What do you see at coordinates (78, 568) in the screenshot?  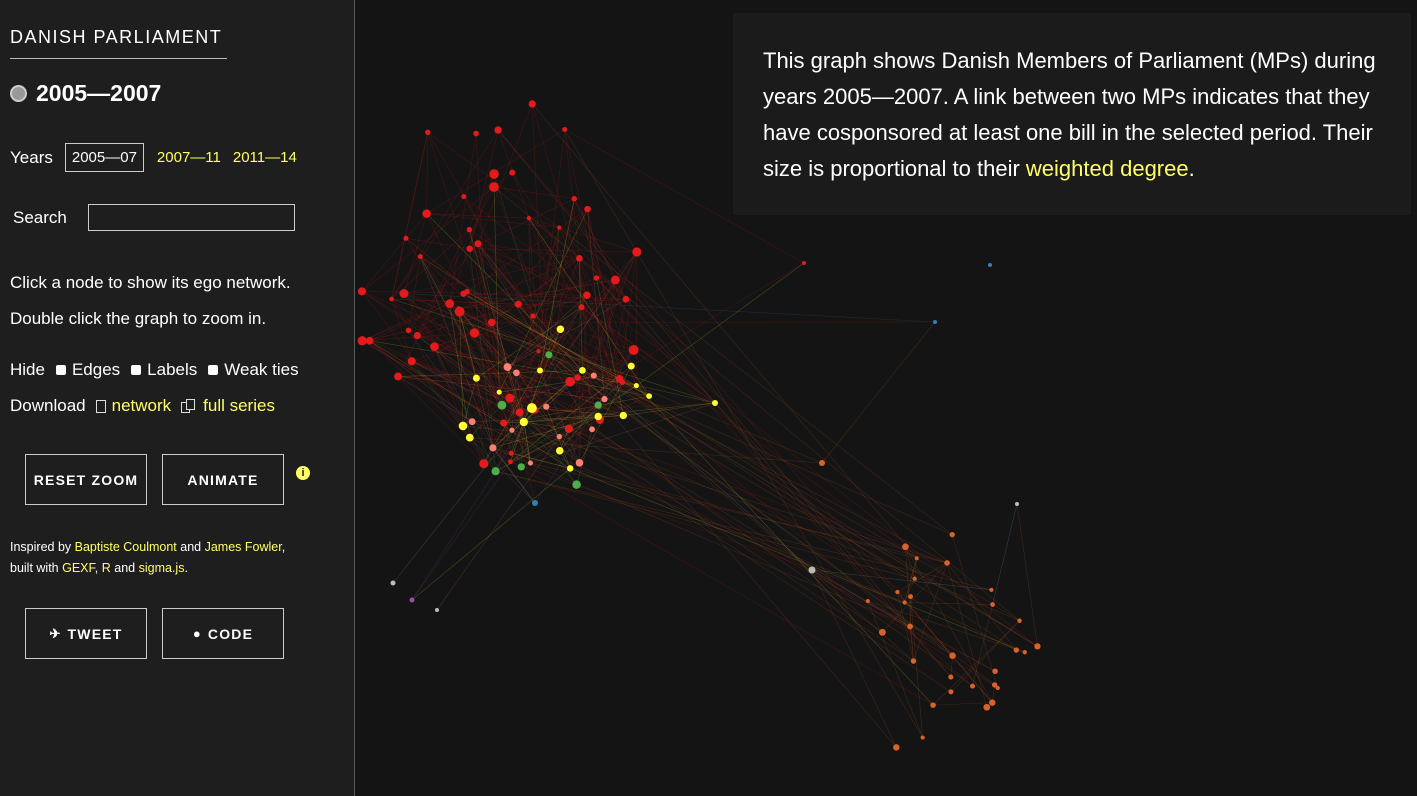 I see `credit-link-gexf: GEXF` at bounding box center [78, 568].